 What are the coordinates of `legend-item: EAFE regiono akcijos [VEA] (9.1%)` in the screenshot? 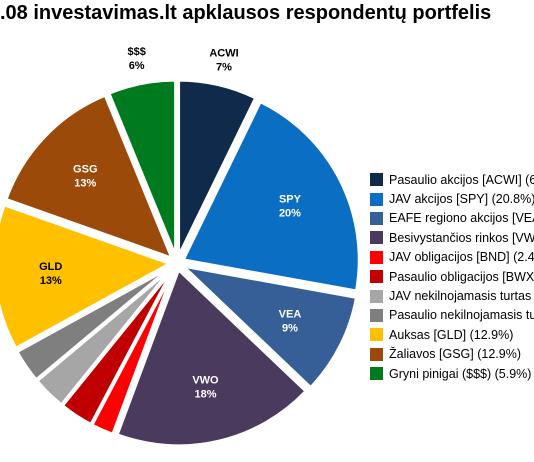 It's located at (452, 218).